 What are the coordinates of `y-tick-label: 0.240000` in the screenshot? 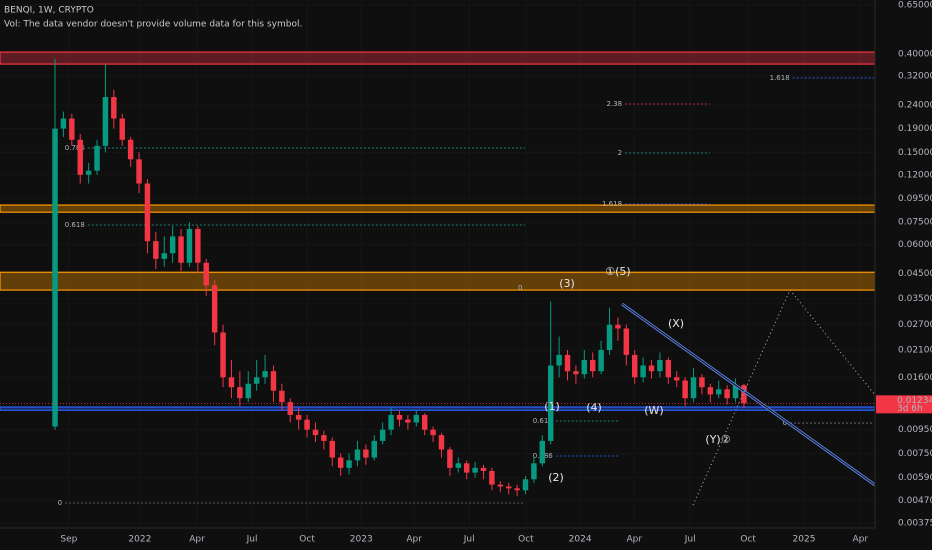 It's located at (915, 106).